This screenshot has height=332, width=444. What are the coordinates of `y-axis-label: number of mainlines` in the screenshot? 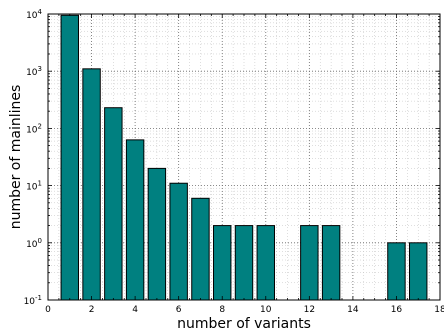 It's located at (16, 157).